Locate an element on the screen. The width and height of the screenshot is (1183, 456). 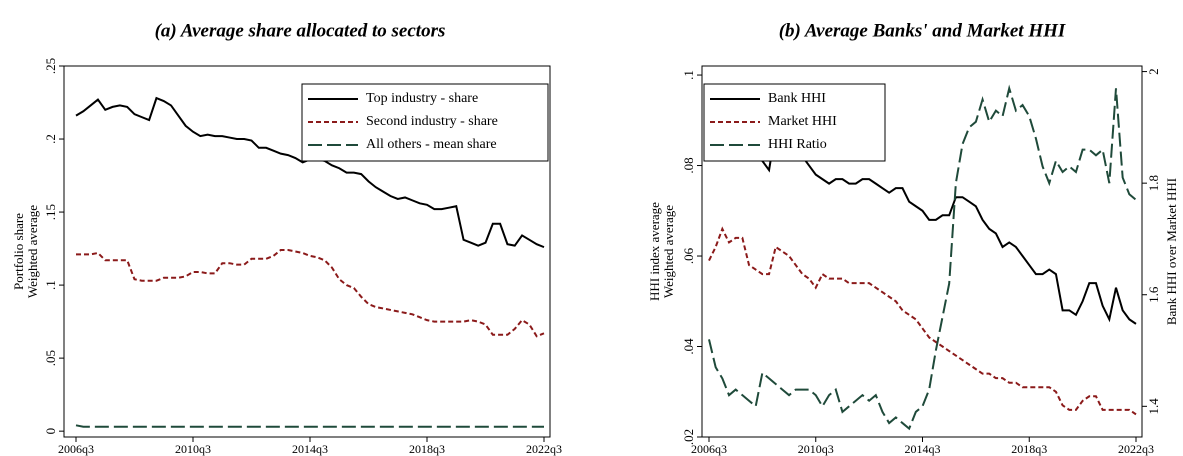
y-tick-label: .25 is located at coordinates (50, 66).